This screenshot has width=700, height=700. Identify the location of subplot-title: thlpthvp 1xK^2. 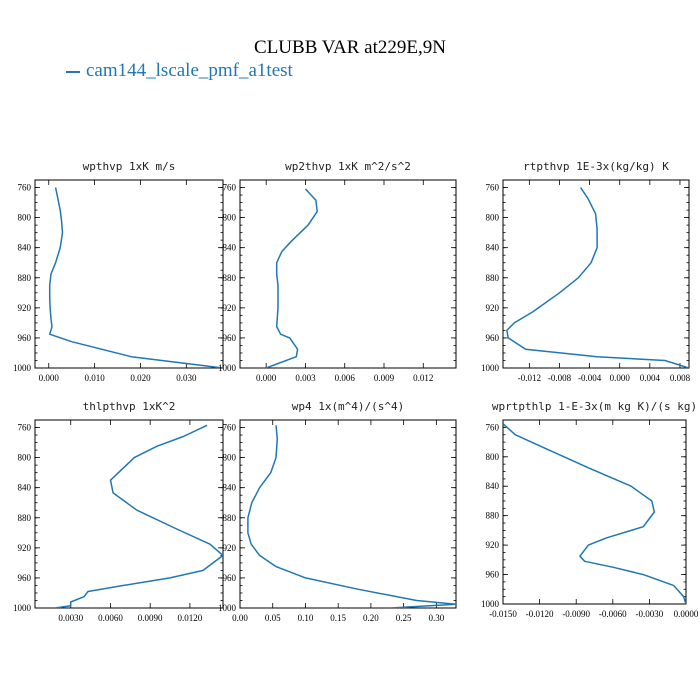
(129, 406).